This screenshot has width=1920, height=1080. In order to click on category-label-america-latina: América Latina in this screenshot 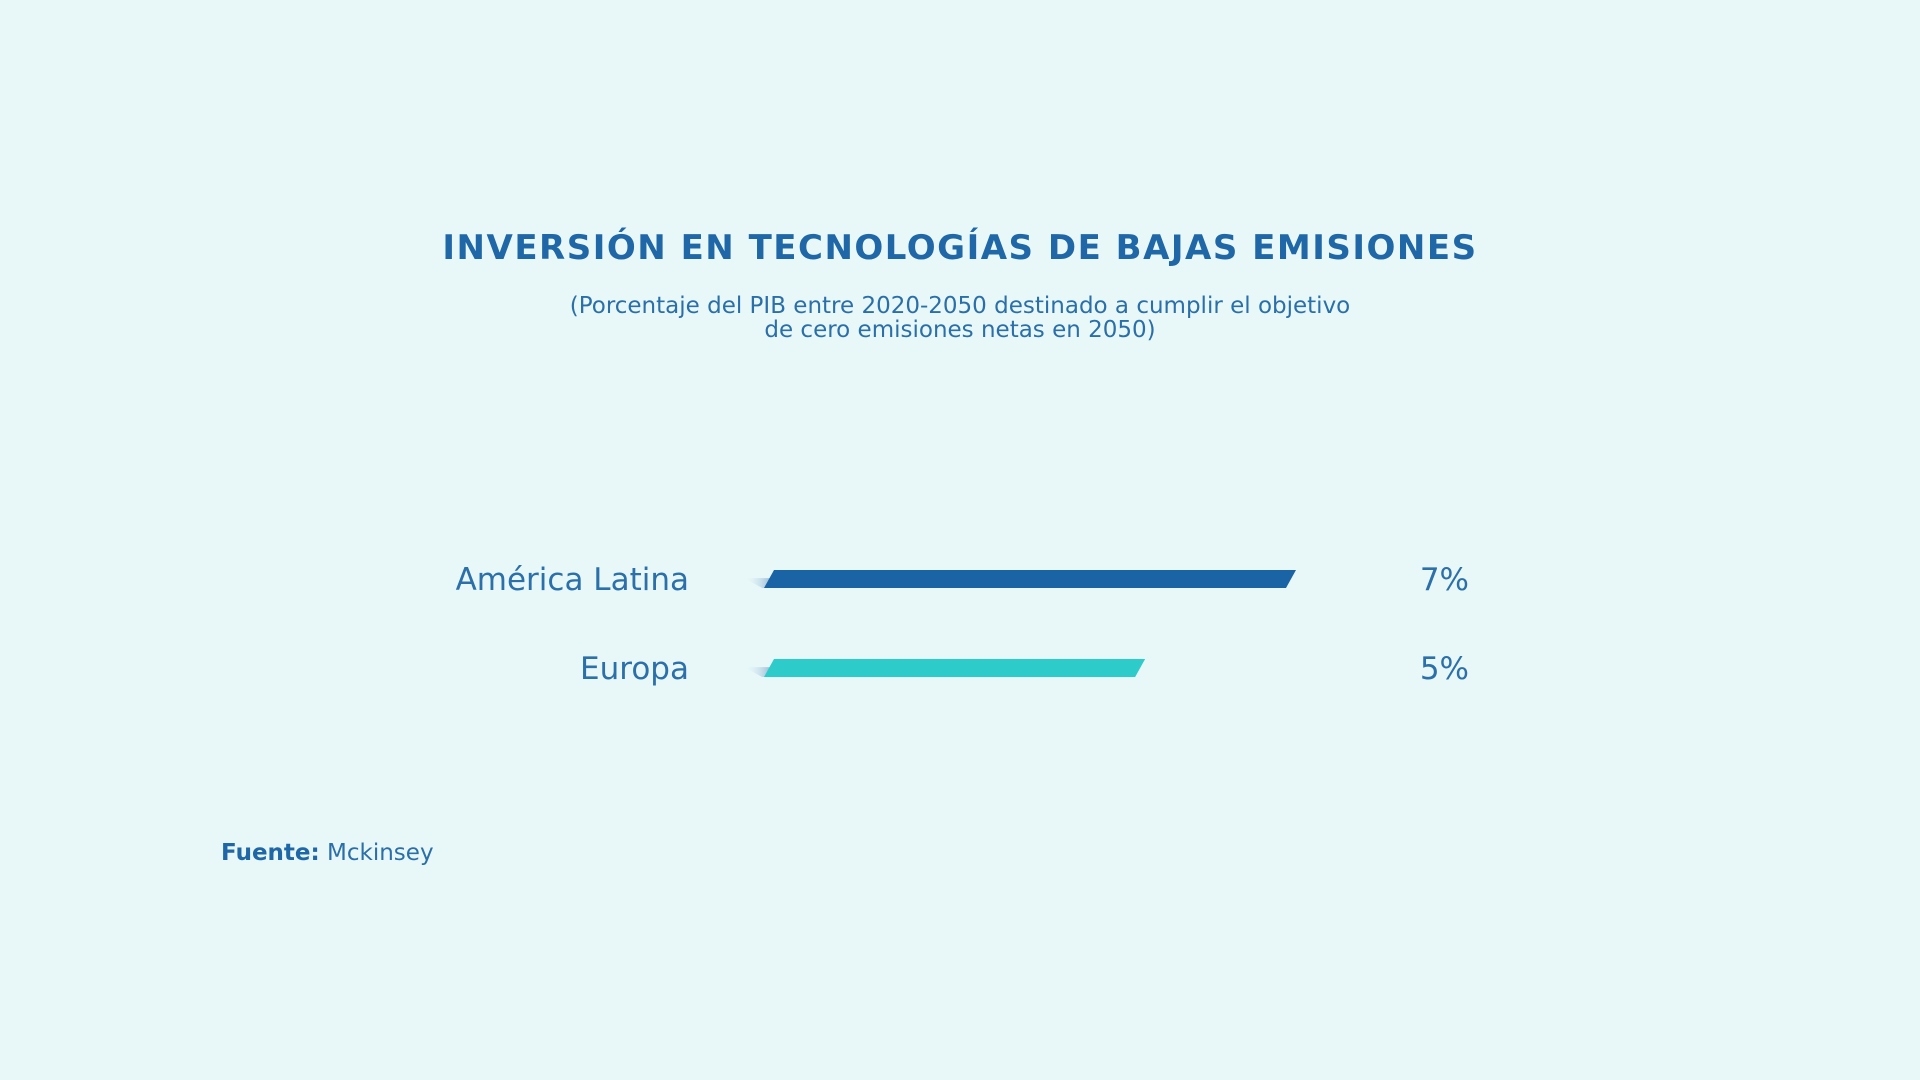, I will do `click(572, 580)`.